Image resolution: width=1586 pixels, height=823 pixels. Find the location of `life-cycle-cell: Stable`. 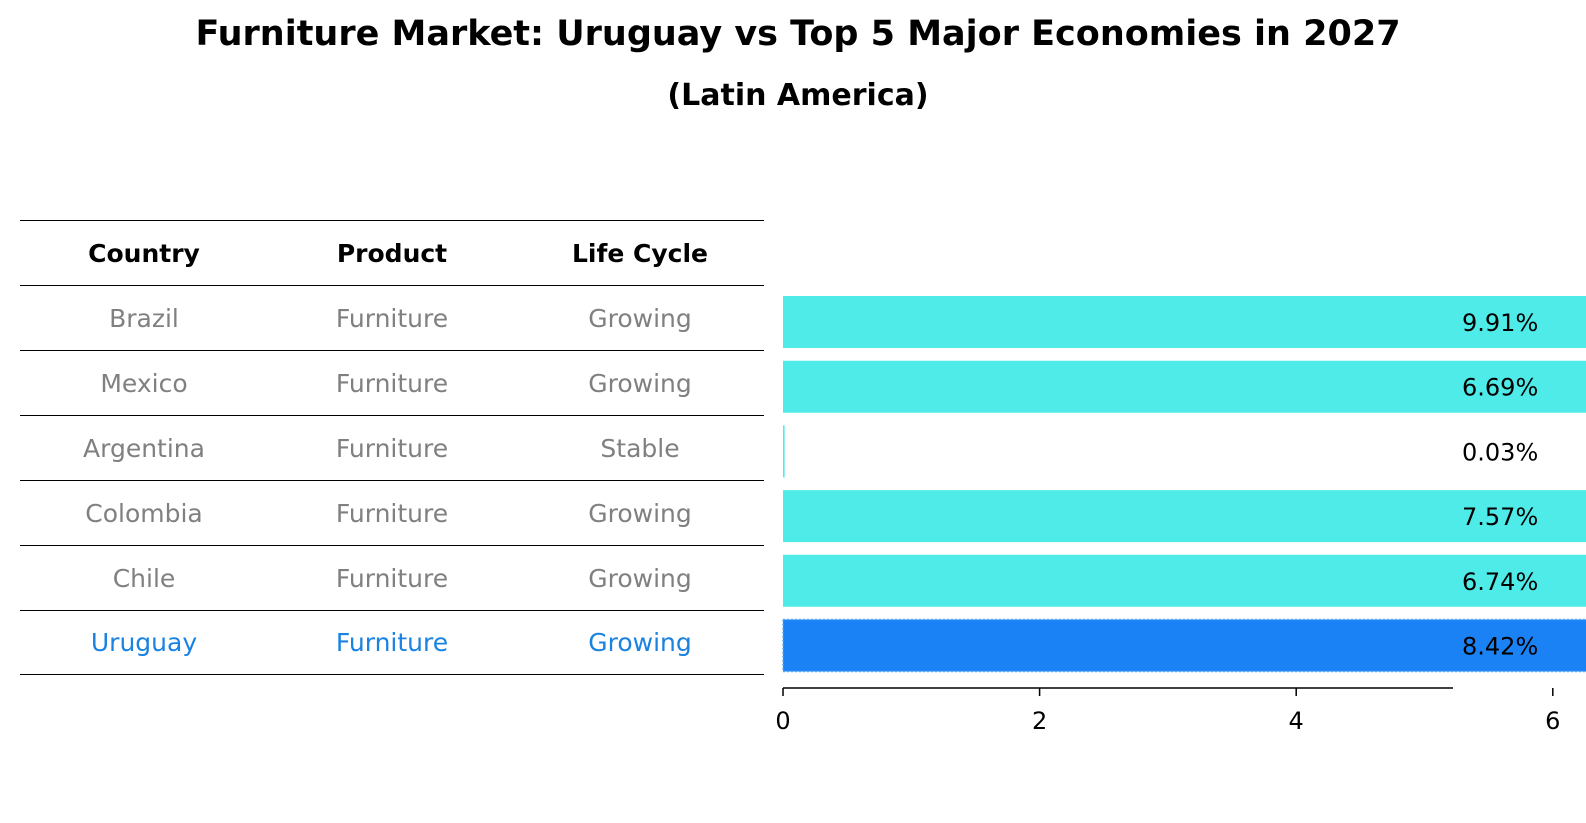

life-cycle-cell: Stable is located at coordinates (640, 448).